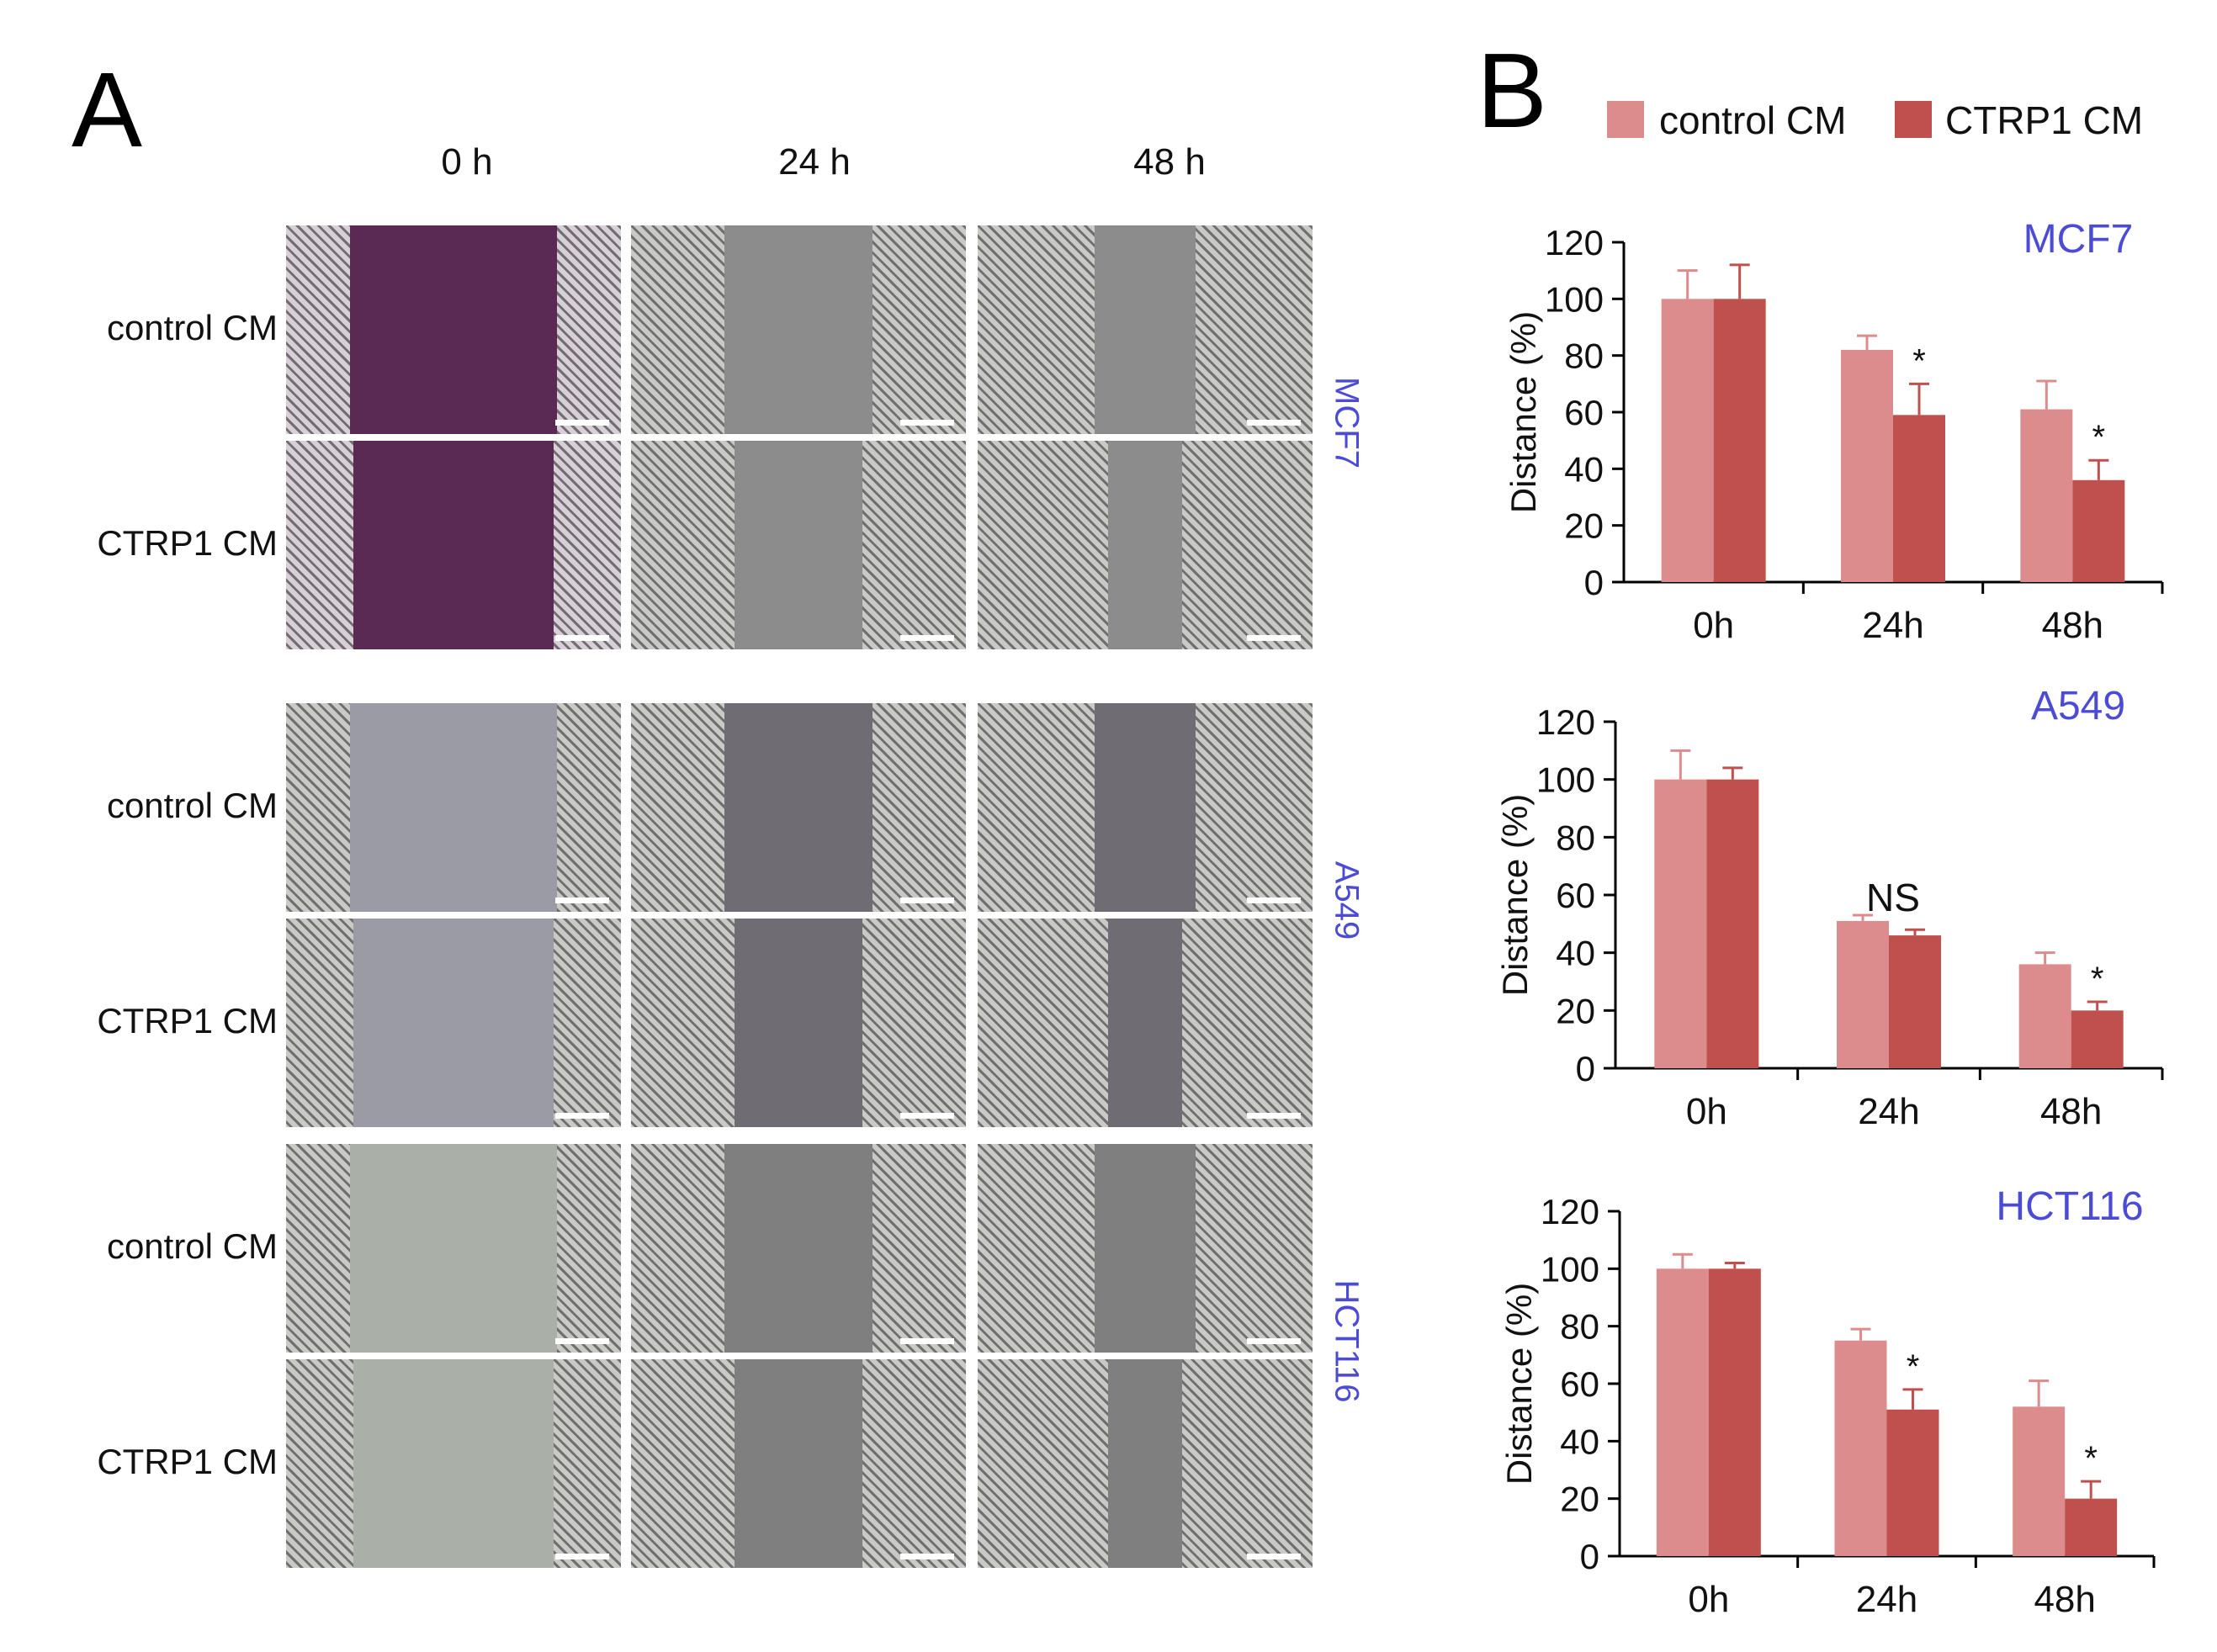 Image resolution: width=2217 pixels, height=1652 pixels. I want to click on micrograph-a549-control-24h, so click(798, 807).